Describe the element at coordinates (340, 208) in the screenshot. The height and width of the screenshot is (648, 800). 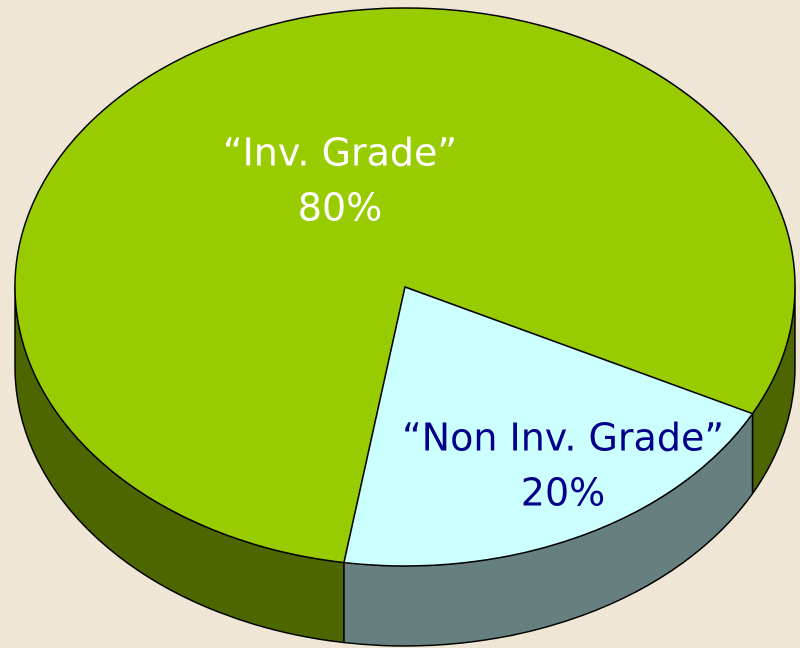
I see `slice-value-label: 80%` at that location.